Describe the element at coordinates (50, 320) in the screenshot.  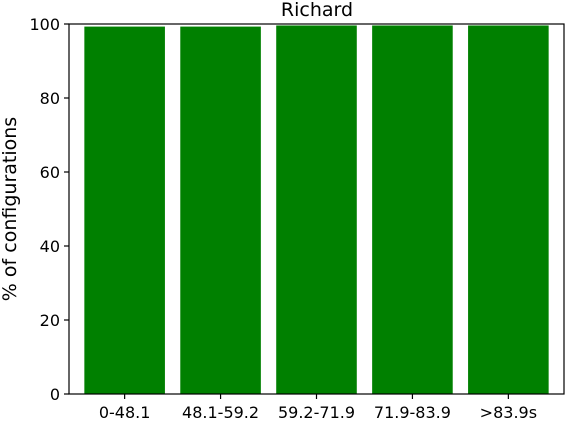
I see `y-tick-label-1: 20` at that location.